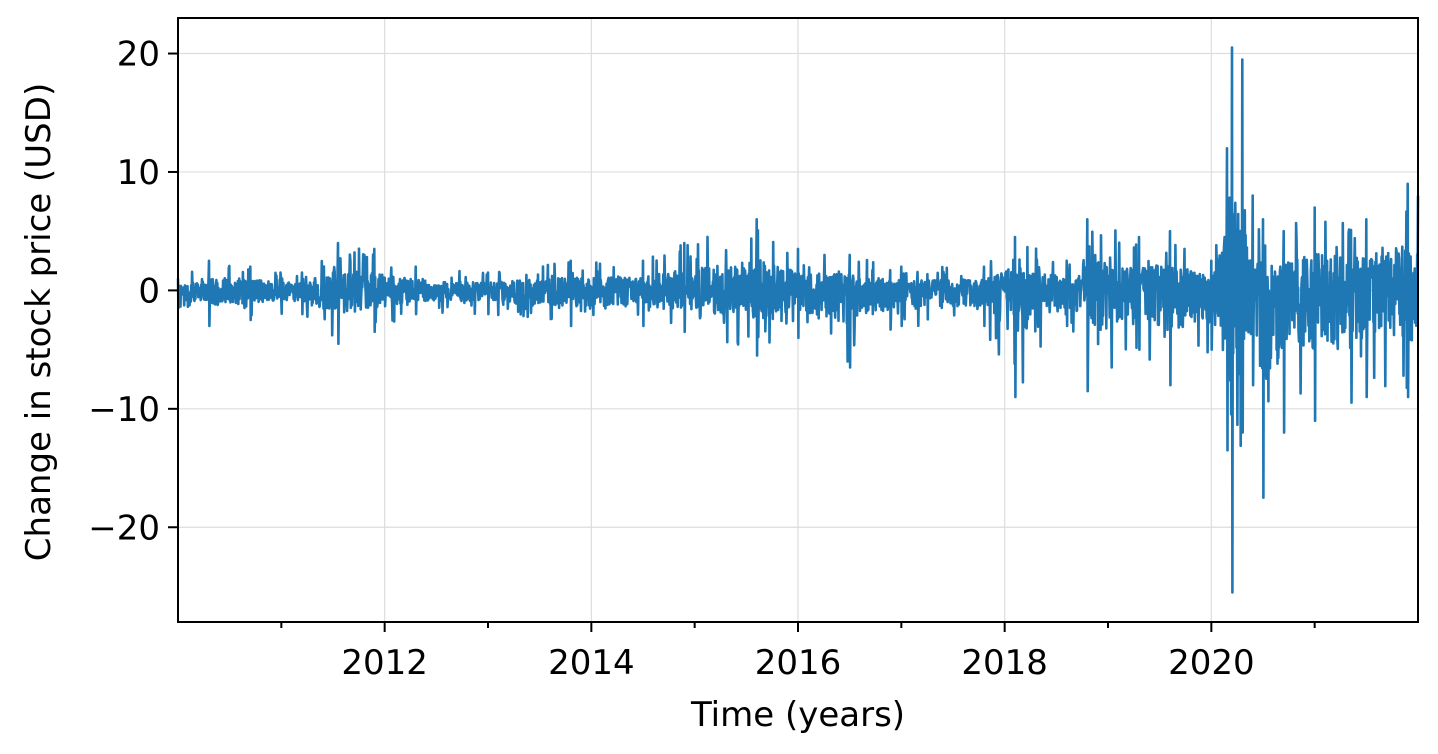 The height and width of the screenshot is (754, 1438). I want to click on y-tick-label: 20, so click(138, 55).